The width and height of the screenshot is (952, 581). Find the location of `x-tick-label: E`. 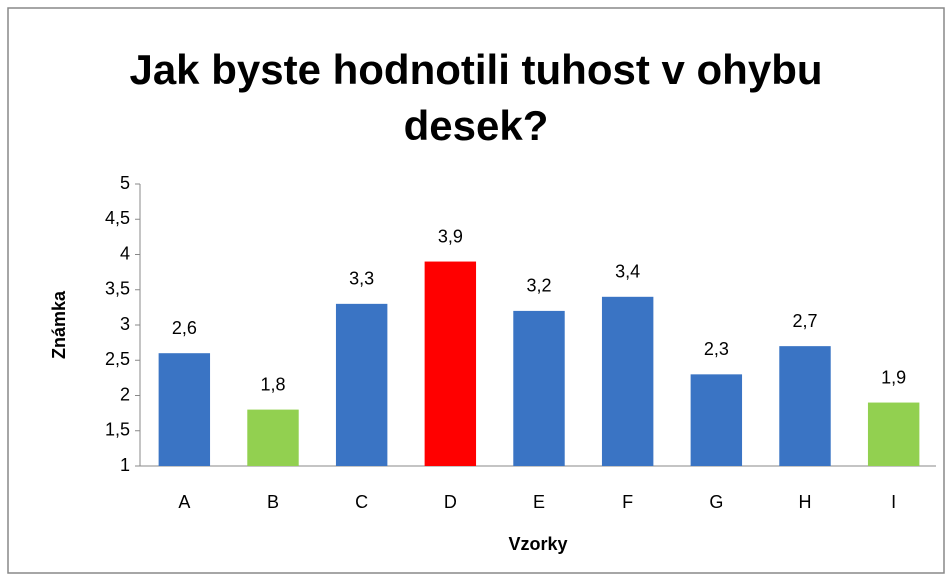

x-tick-label: E is located at coordinates (539, 502).